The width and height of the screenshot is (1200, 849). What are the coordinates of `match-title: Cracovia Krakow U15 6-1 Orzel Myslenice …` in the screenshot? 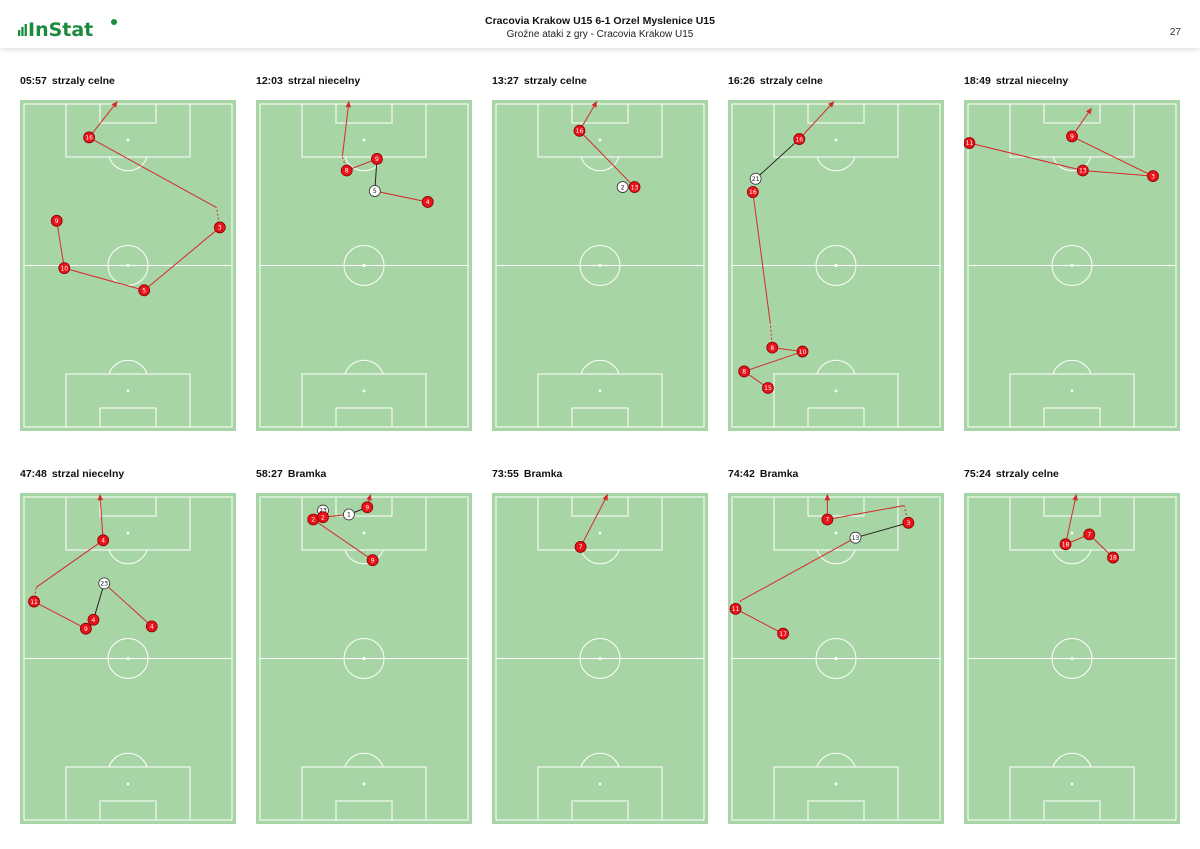 It's located at (600, 21).